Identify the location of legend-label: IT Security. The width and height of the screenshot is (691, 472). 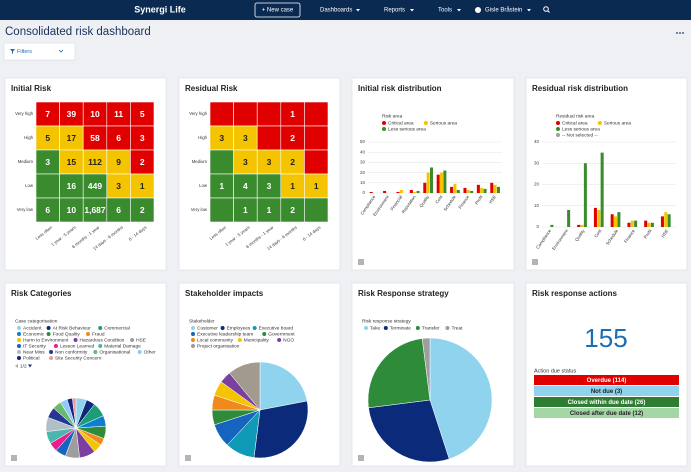
(34, 346).